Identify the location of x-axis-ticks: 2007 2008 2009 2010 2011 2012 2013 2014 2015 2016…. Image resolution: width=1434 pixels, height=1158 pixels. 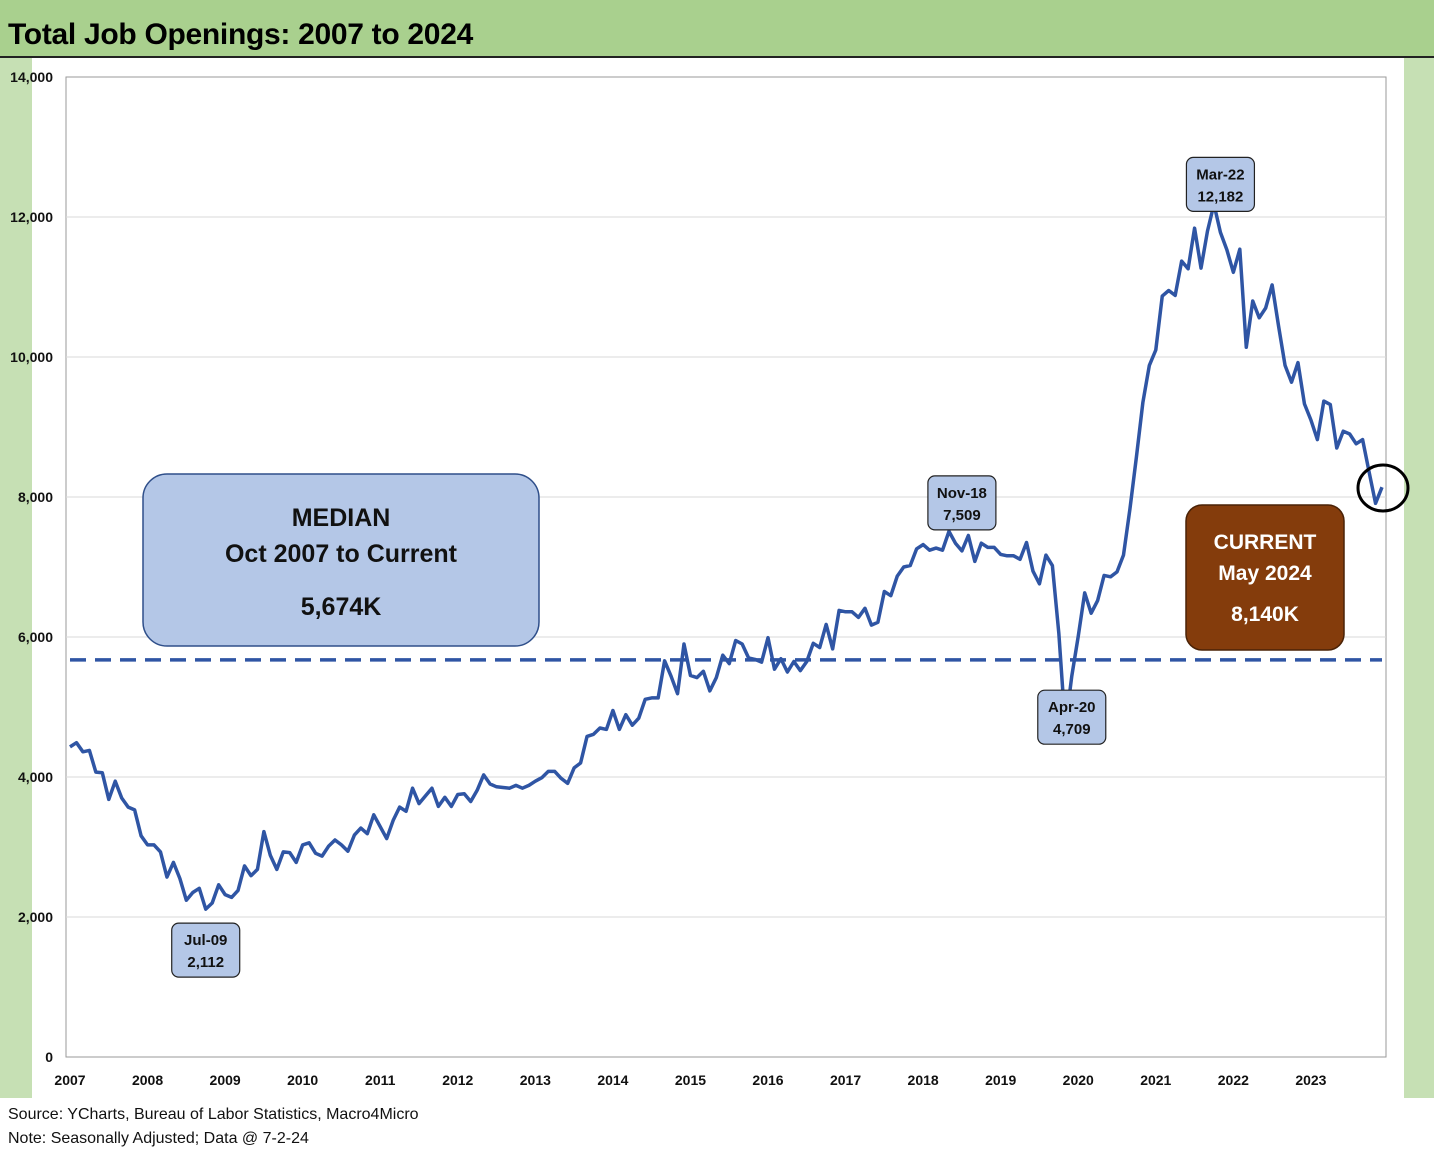
(690, 1080).